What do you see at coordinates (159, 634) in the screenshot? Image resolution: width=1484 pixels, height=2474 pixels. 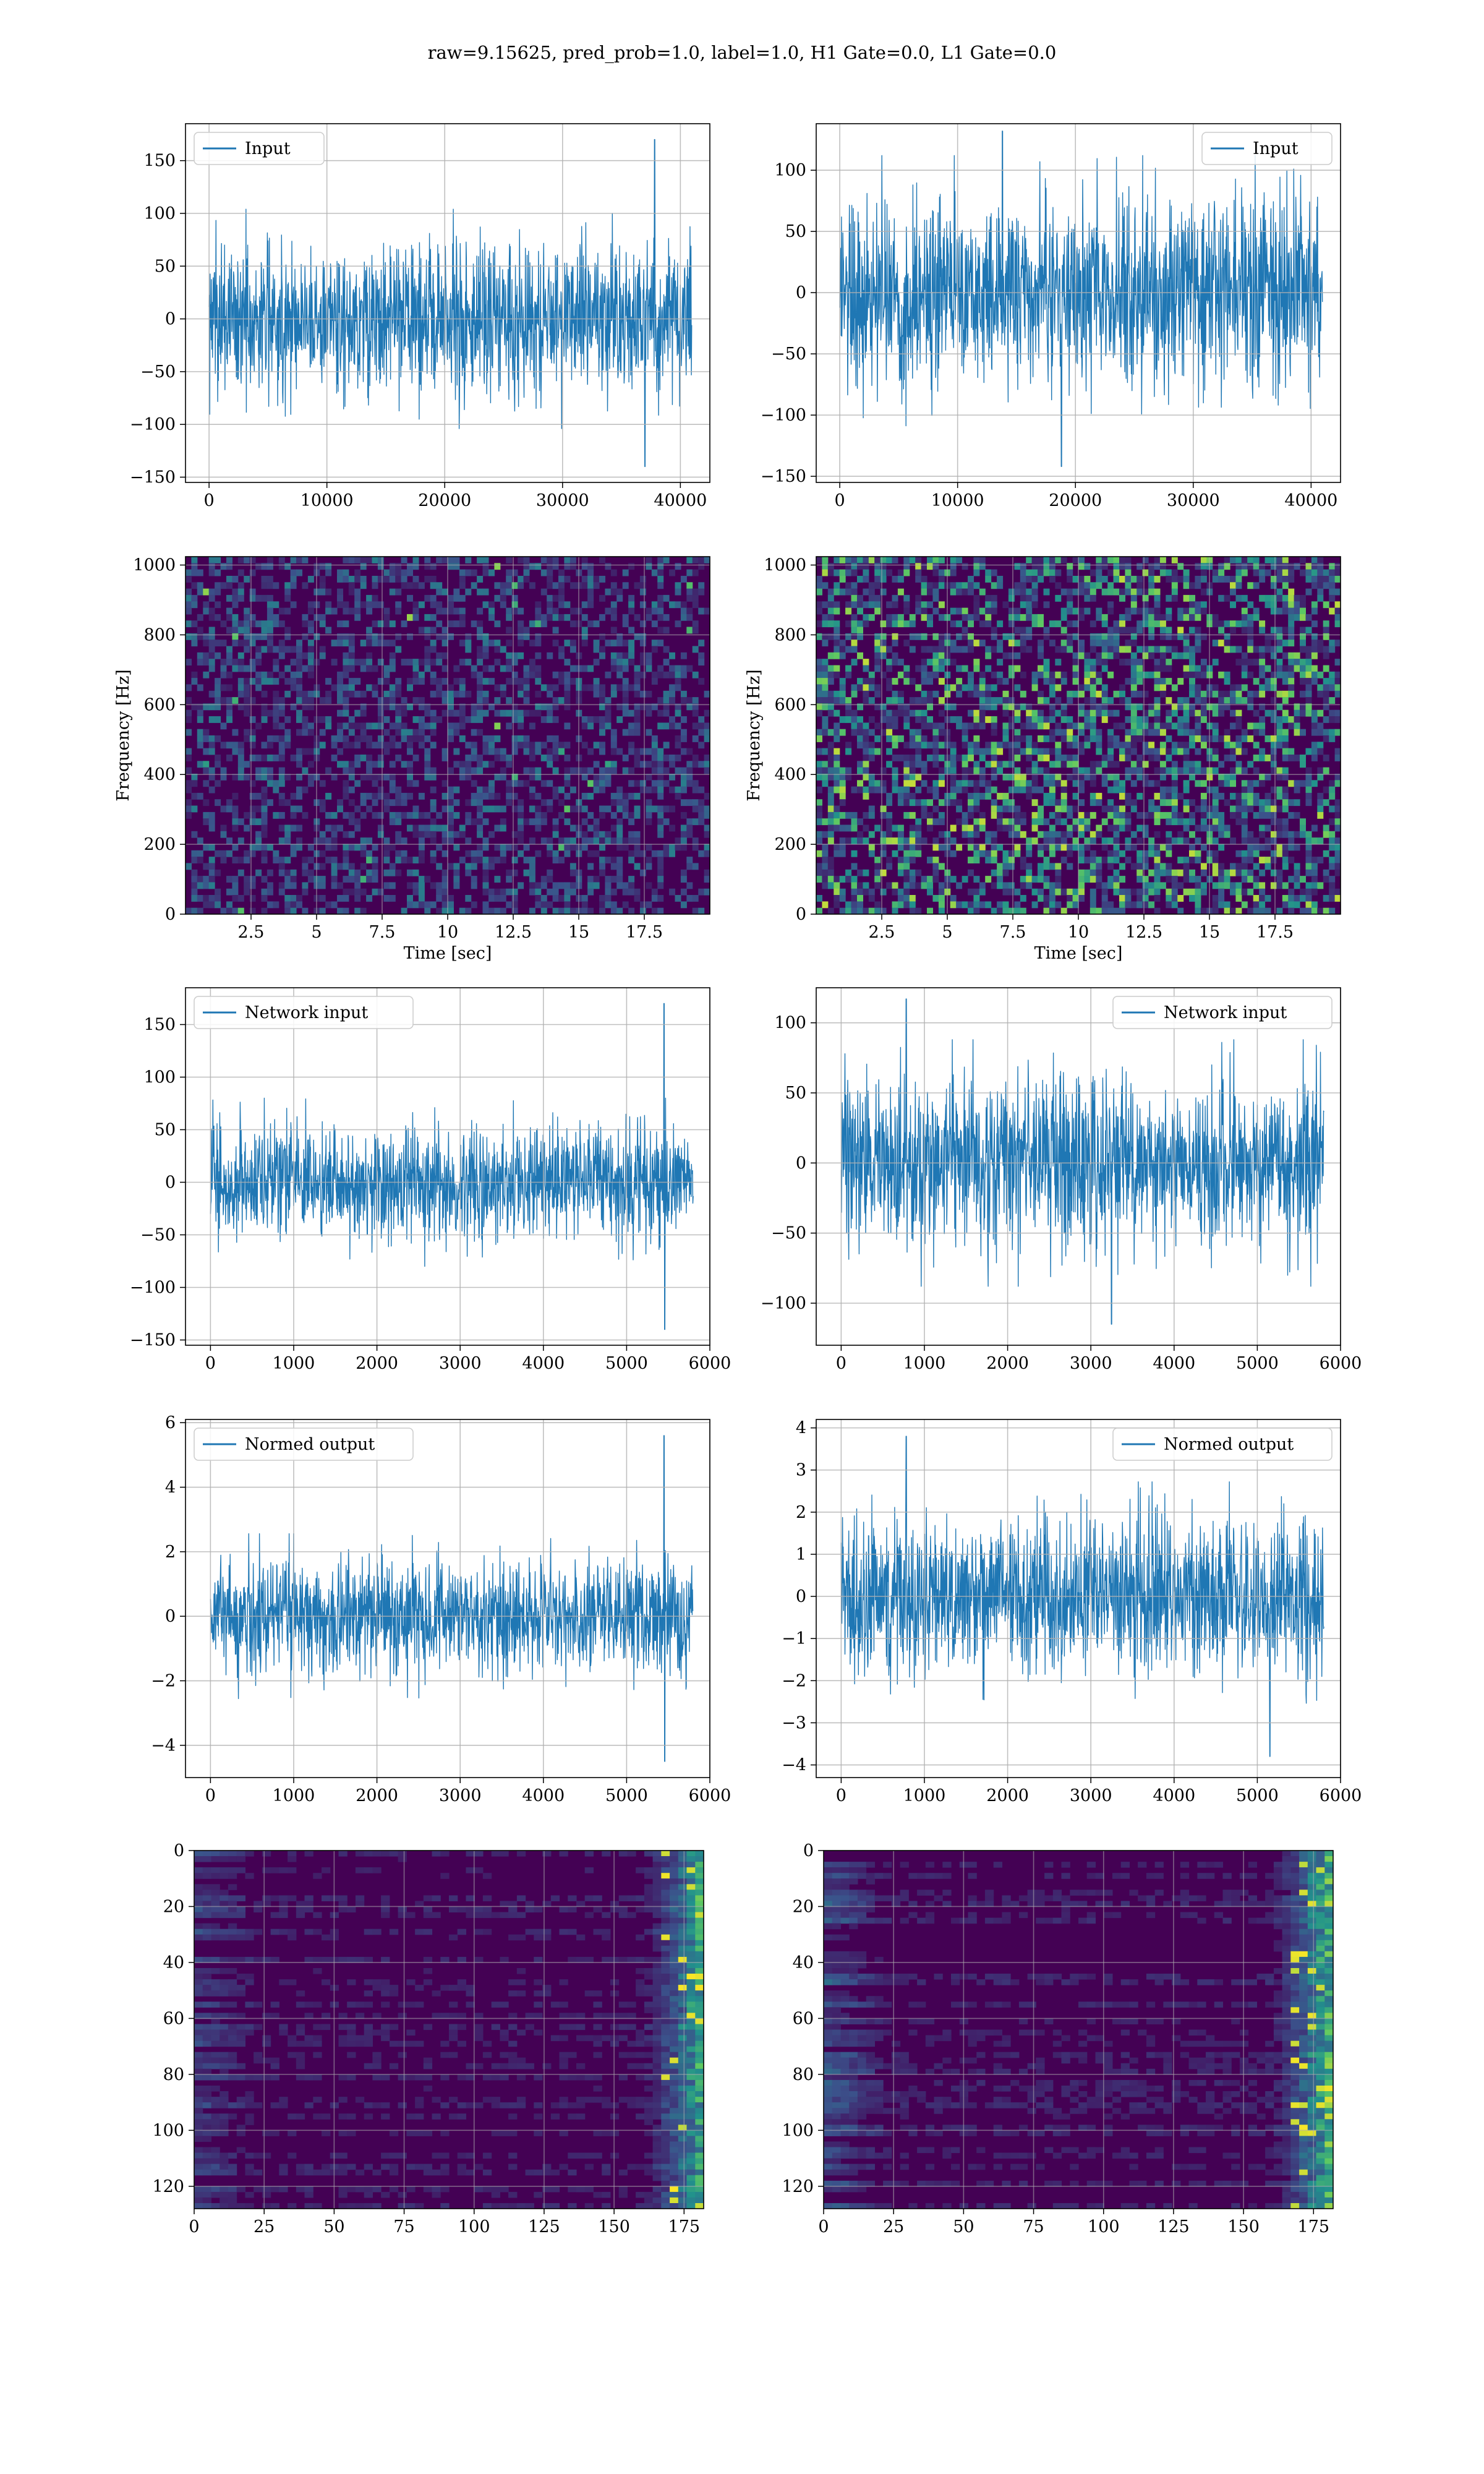 I see `y-tick-label: 800` at bounding box center [159, 634].